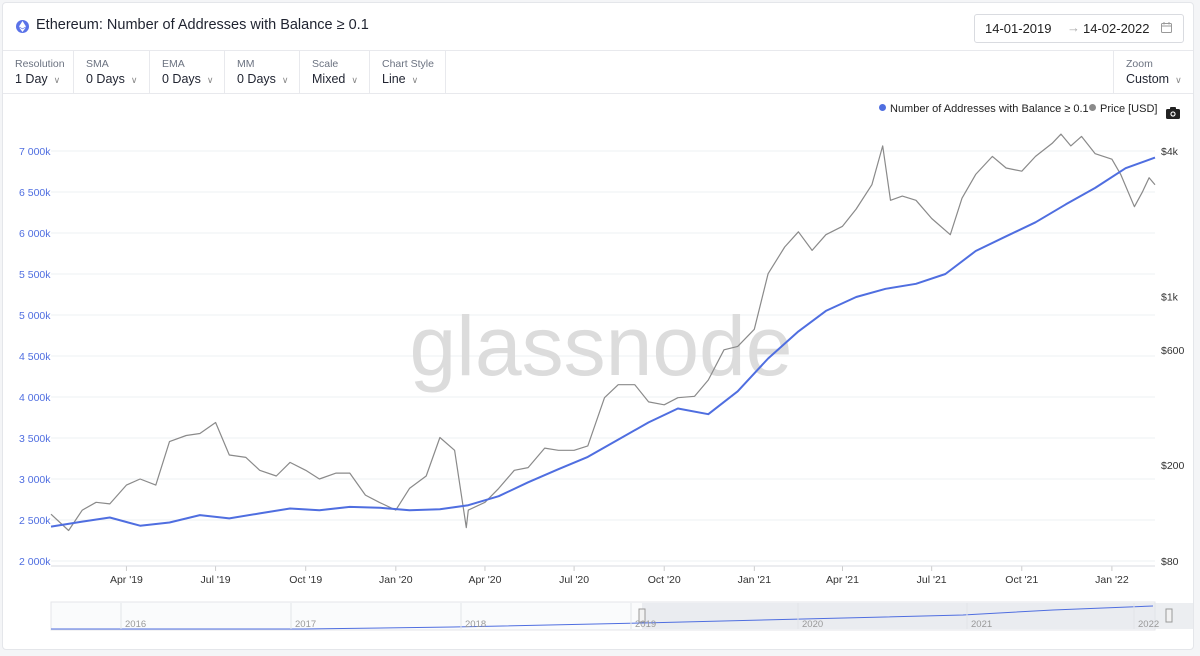 This screenshot has width=1200, height=656. I want to click on y-left-tick-label: 6 500k, so click(35, 193).